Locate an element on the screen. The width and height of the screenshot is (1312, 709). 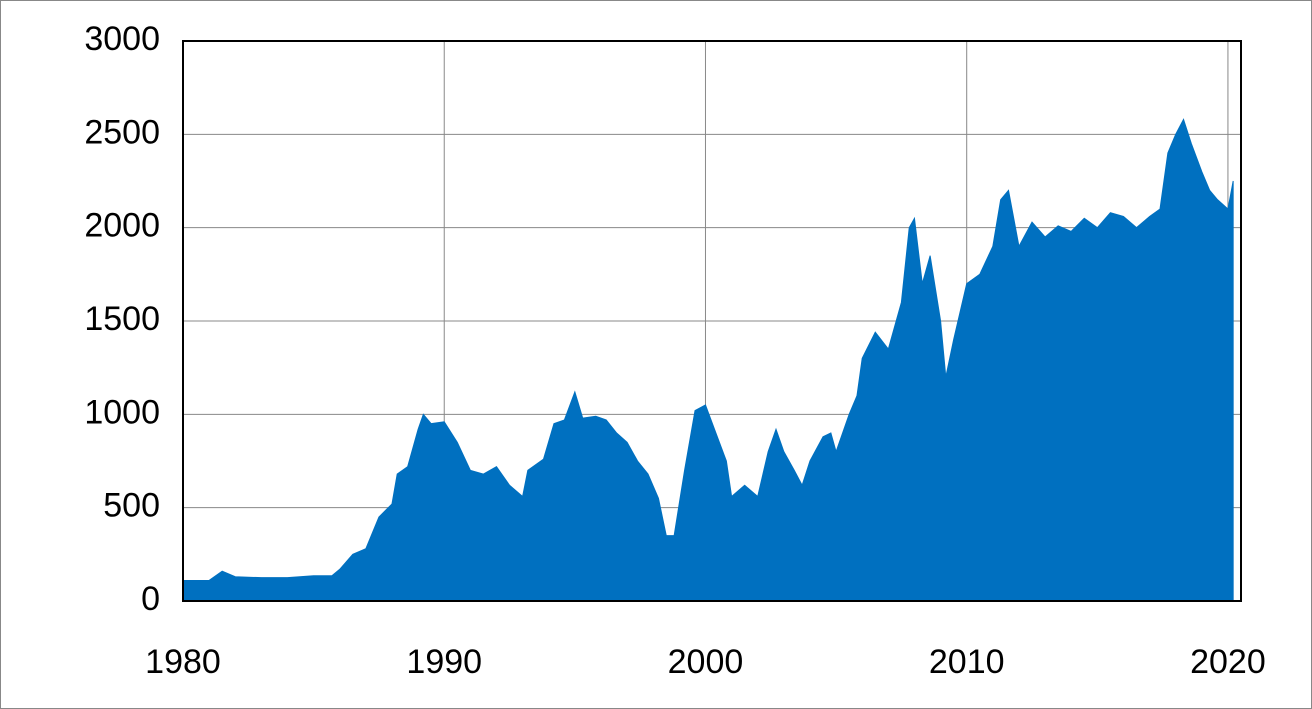
x-tick-label: 2020 is located at coordinates (1228, 662).